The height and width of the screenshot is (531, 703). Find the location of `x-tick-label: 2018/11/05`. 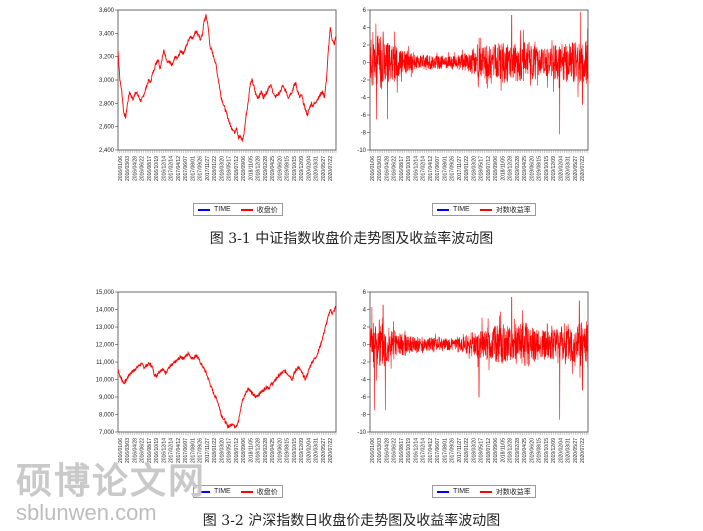

x-tick-label: 2018/11/05 is located at coordinates (251, 450).